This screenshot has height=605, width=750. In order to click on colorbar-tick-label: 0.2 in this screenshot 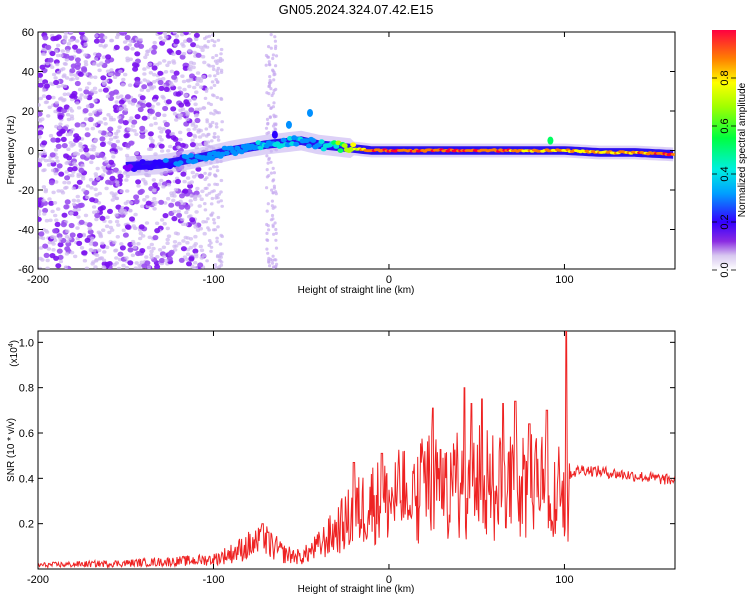, I will do `click(725, 221)`.